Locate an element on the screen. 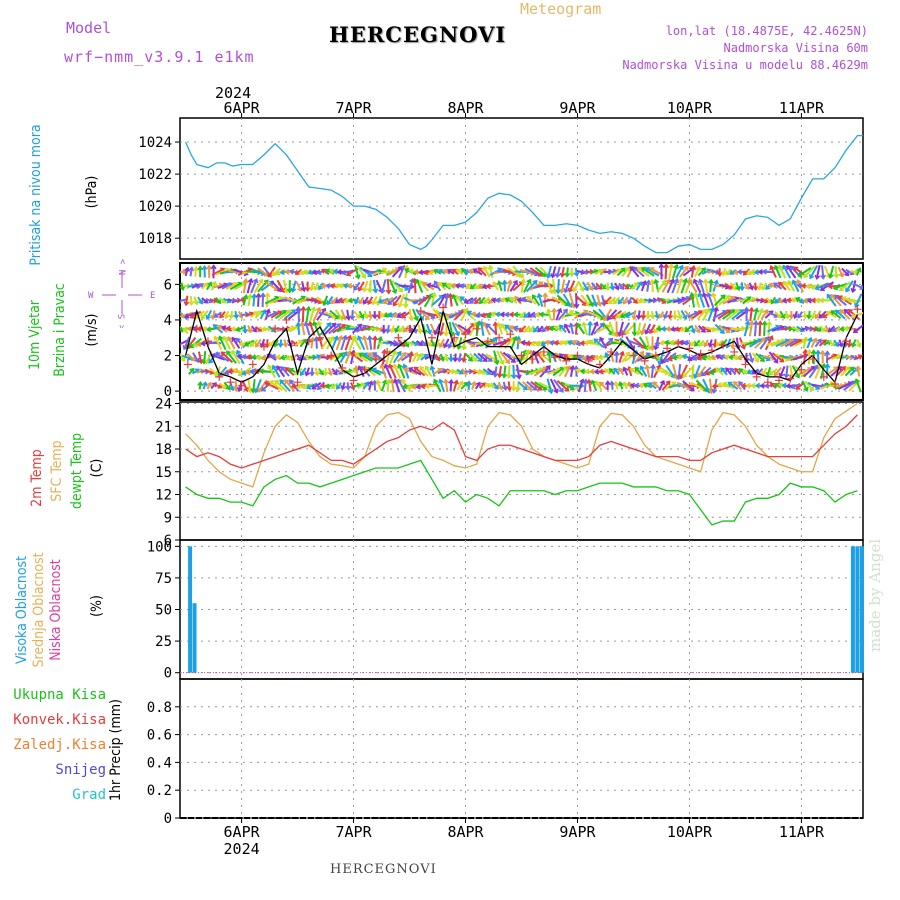  lonlat-label: lon,lat (18.4875E, 42.4625N) is located at coordinates (766, 31).